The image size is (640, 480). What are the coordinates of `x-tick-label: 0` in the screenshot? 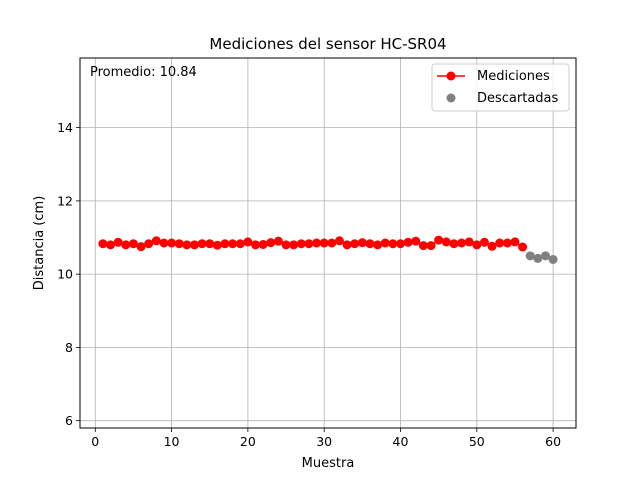 It's located at (95, 441).